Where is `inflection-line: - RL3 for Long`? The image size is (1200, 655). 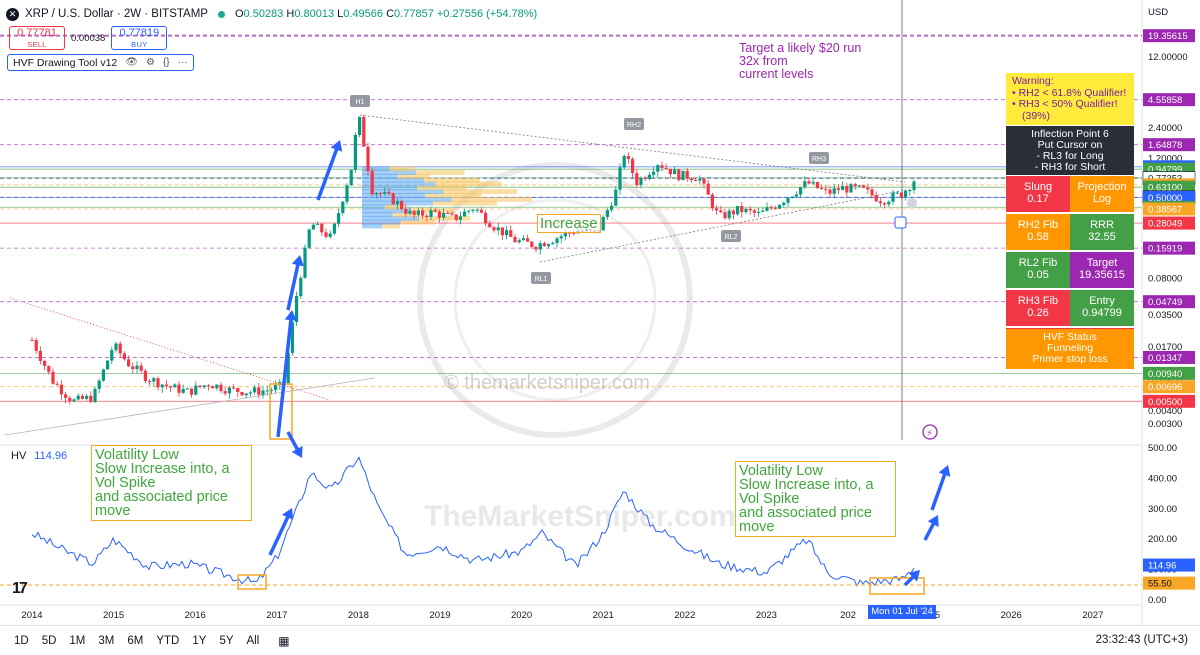
inflection-line: - RL3 for Long is located at coordinates (1070, 156).